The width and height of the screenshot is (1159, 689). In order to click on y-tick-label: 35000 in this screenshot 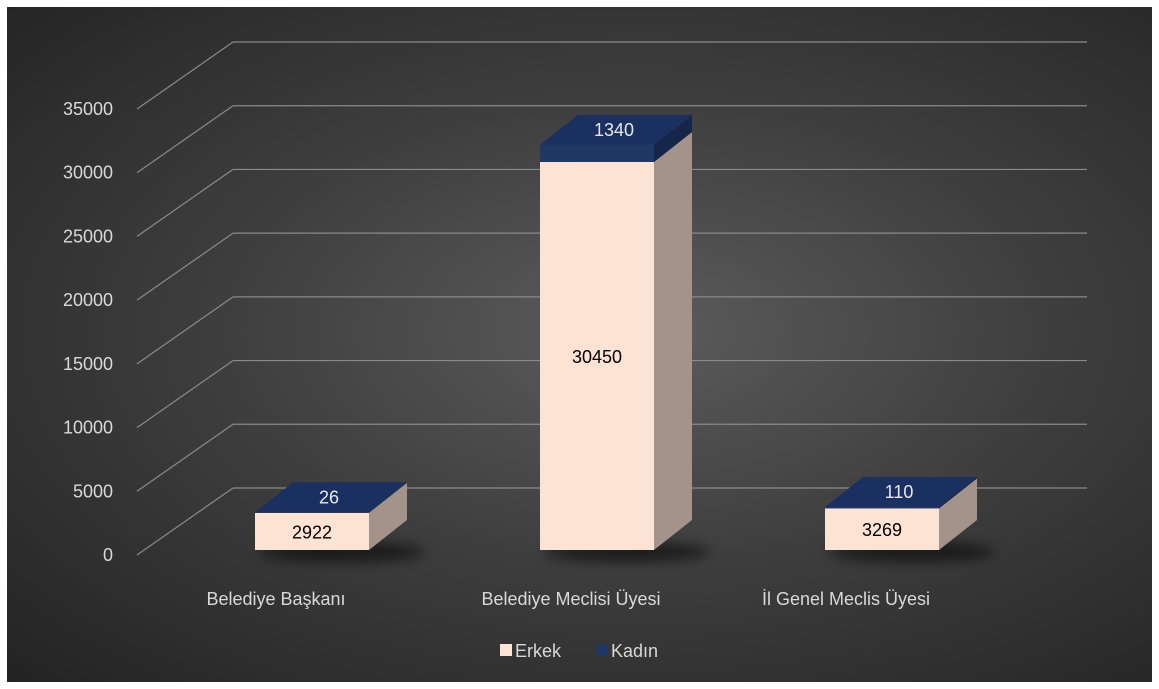, I will do `click(88, 109)`.